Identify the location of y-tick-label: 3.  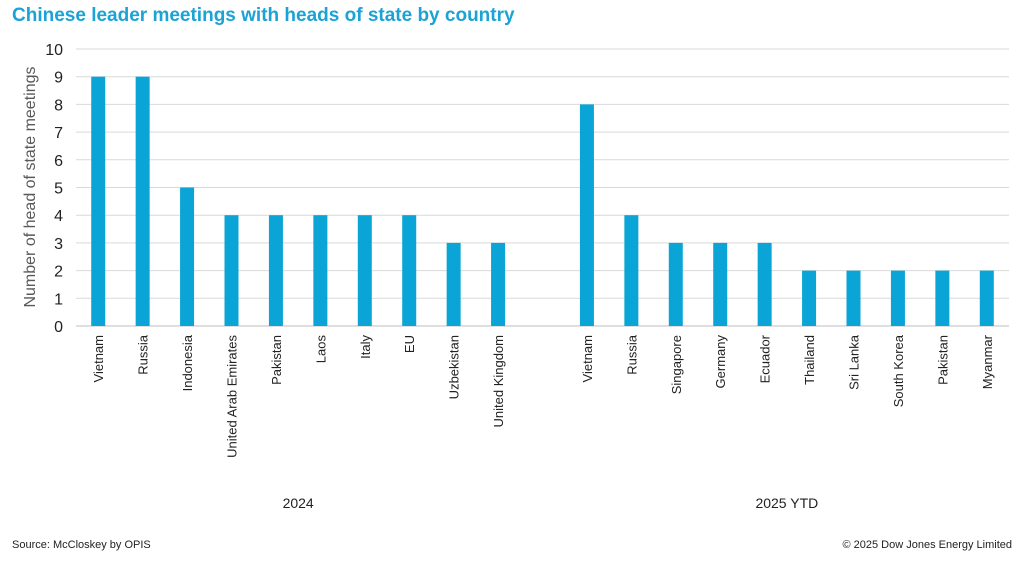
(58, 244).